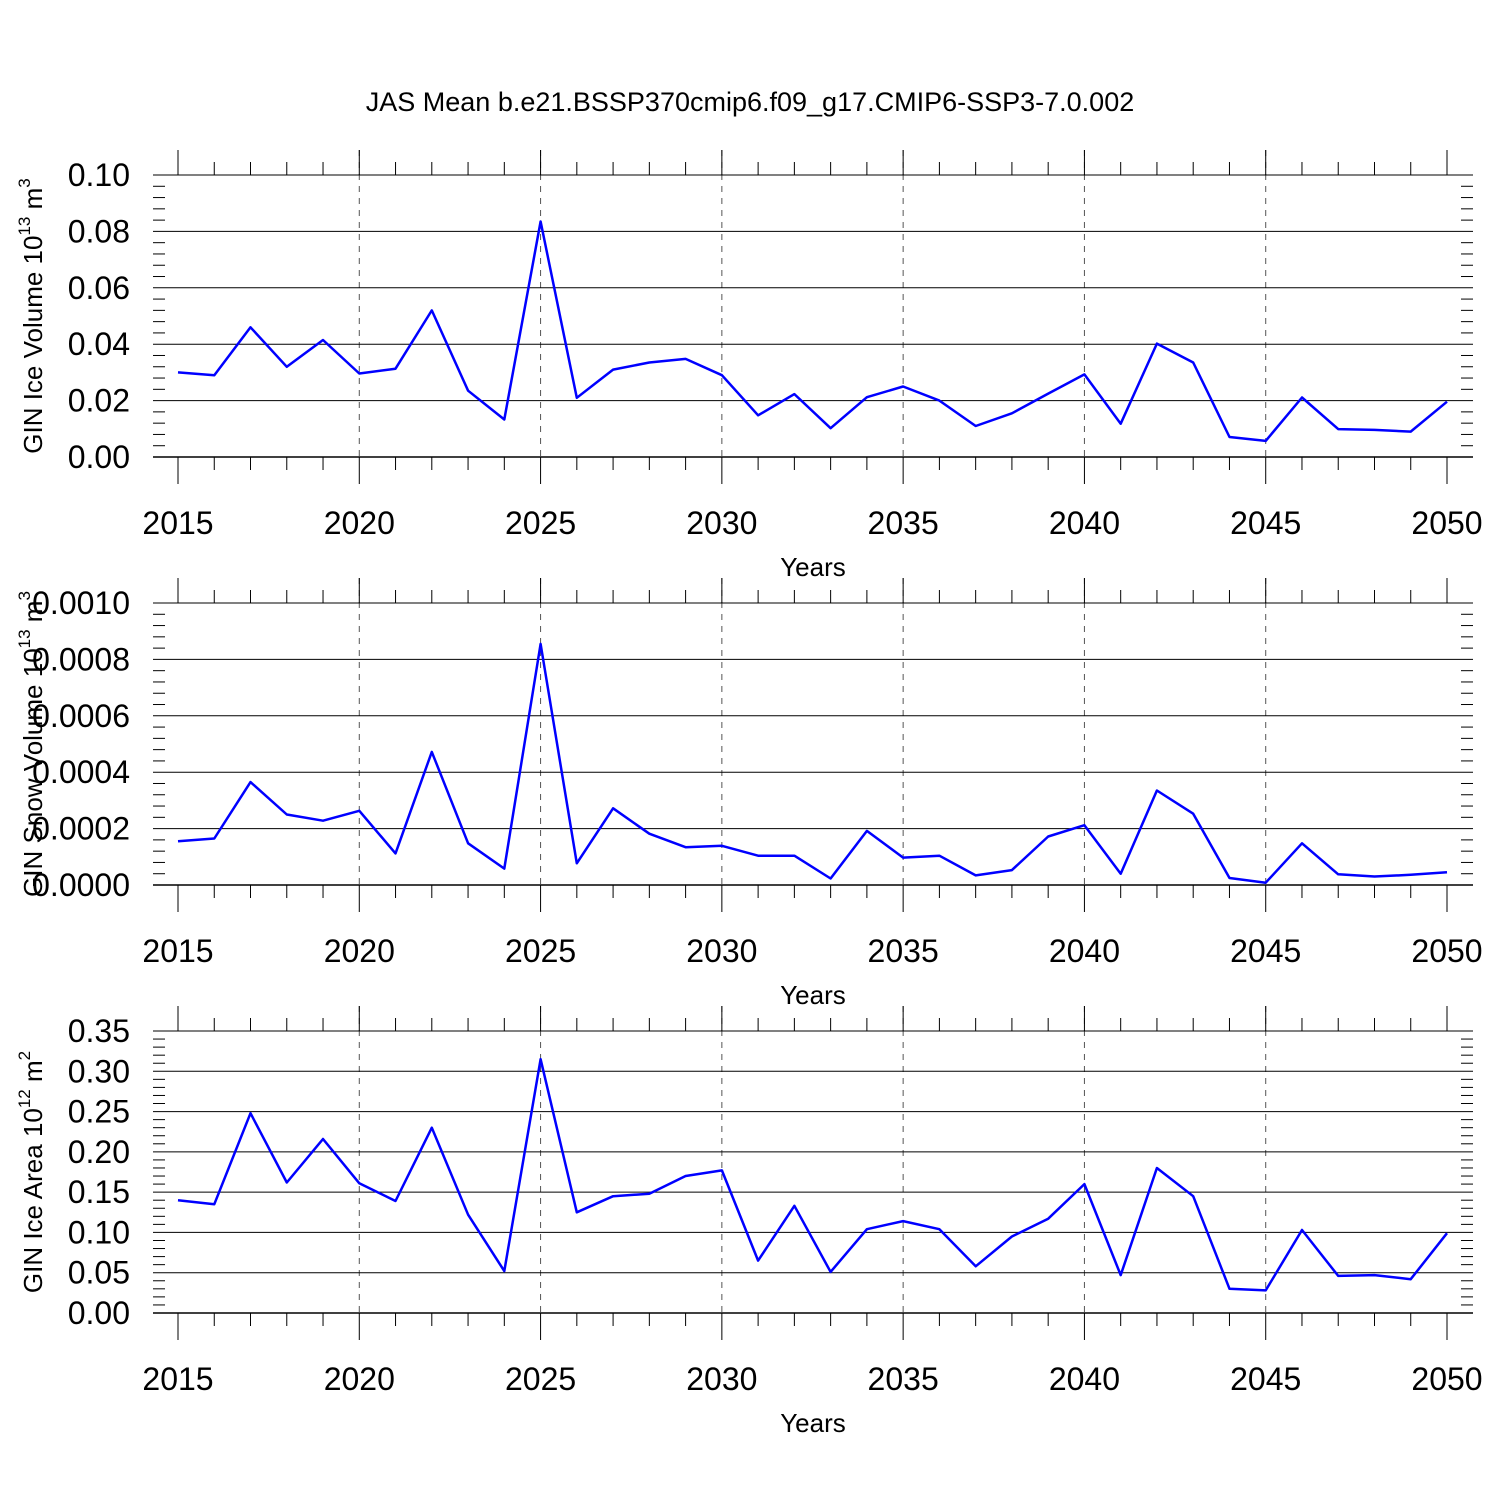  Describe the element at coordinates (813, 1423) in the screenshot. I see `x-axis-label: Years` at that location.